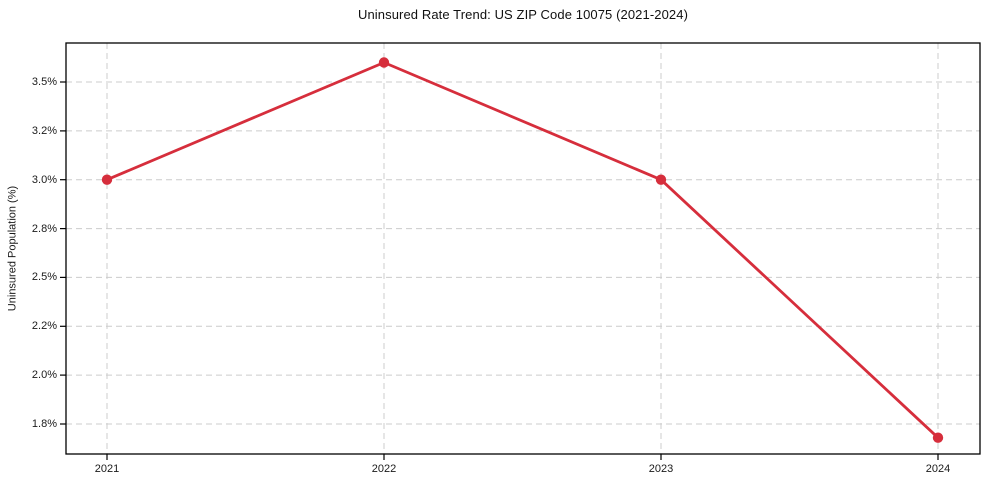 This screenshot has height=490, width=989. What do you see at coordinates (44, 375) in the screenshot?
I see `y-tick-label: 2.0%` at bounding box center [44, 375].